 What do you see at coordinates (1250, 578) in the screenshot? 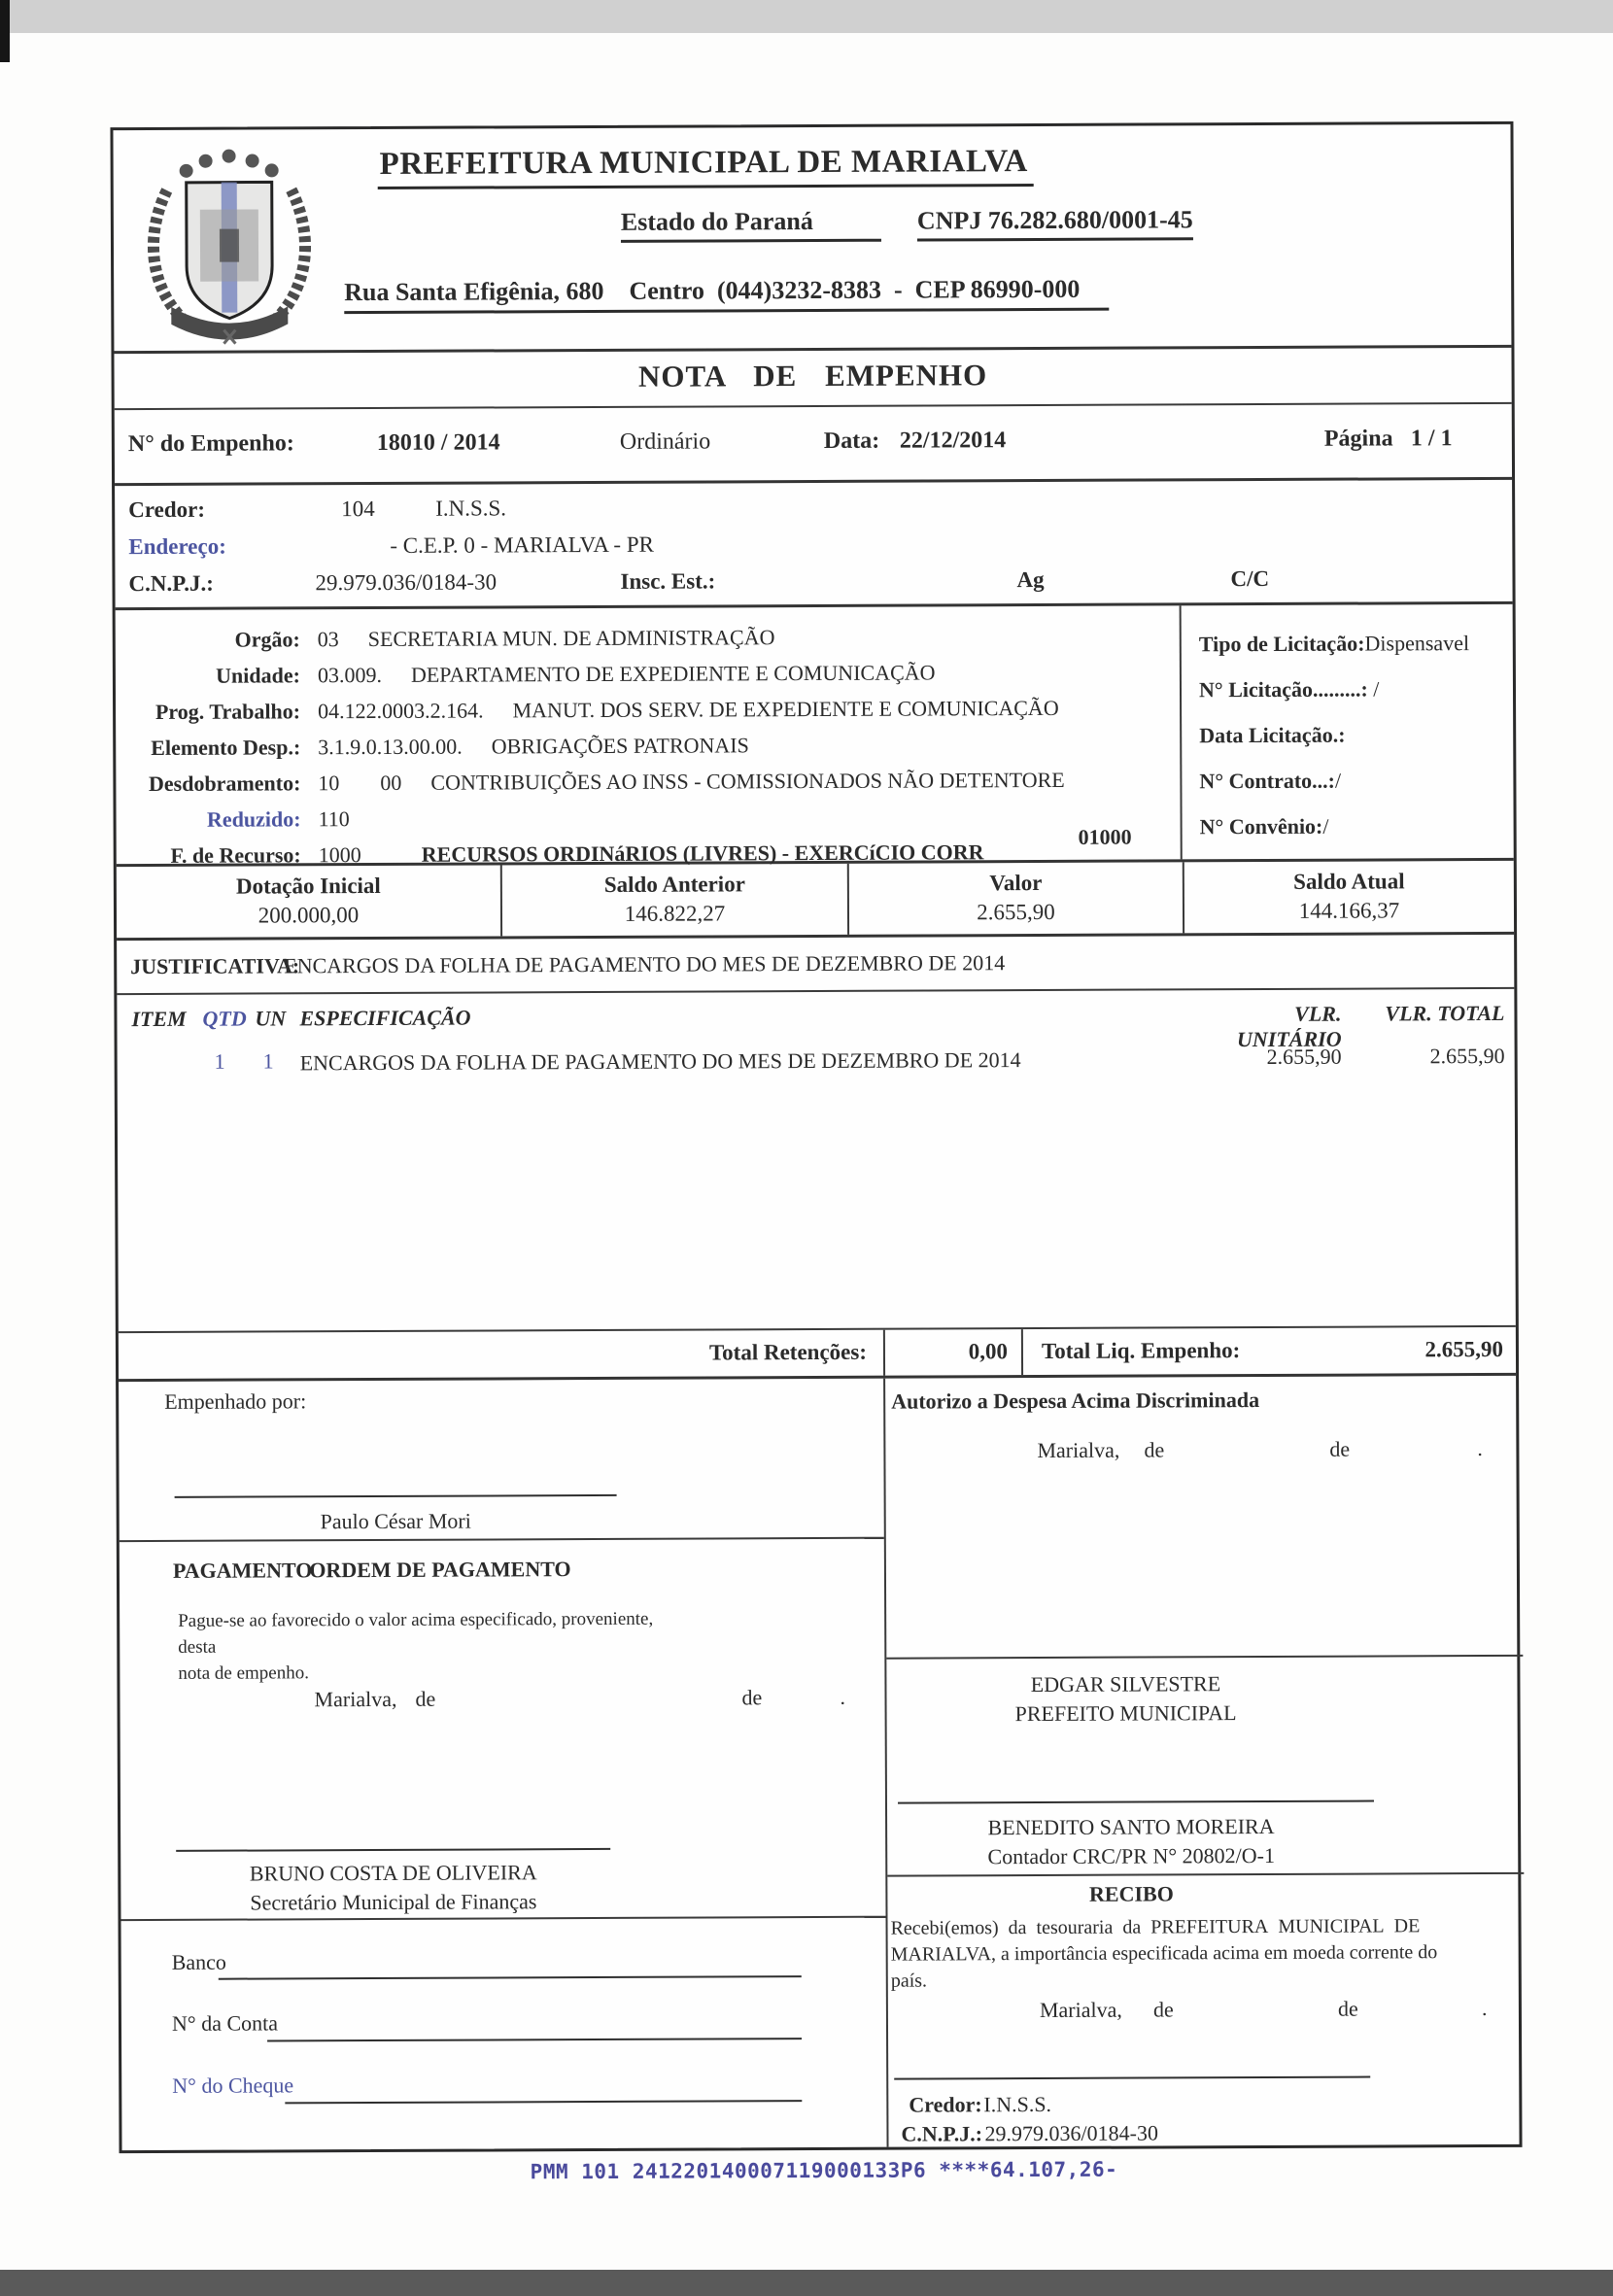
I see `account-label: C/C` at bounding box center [1250, 578].